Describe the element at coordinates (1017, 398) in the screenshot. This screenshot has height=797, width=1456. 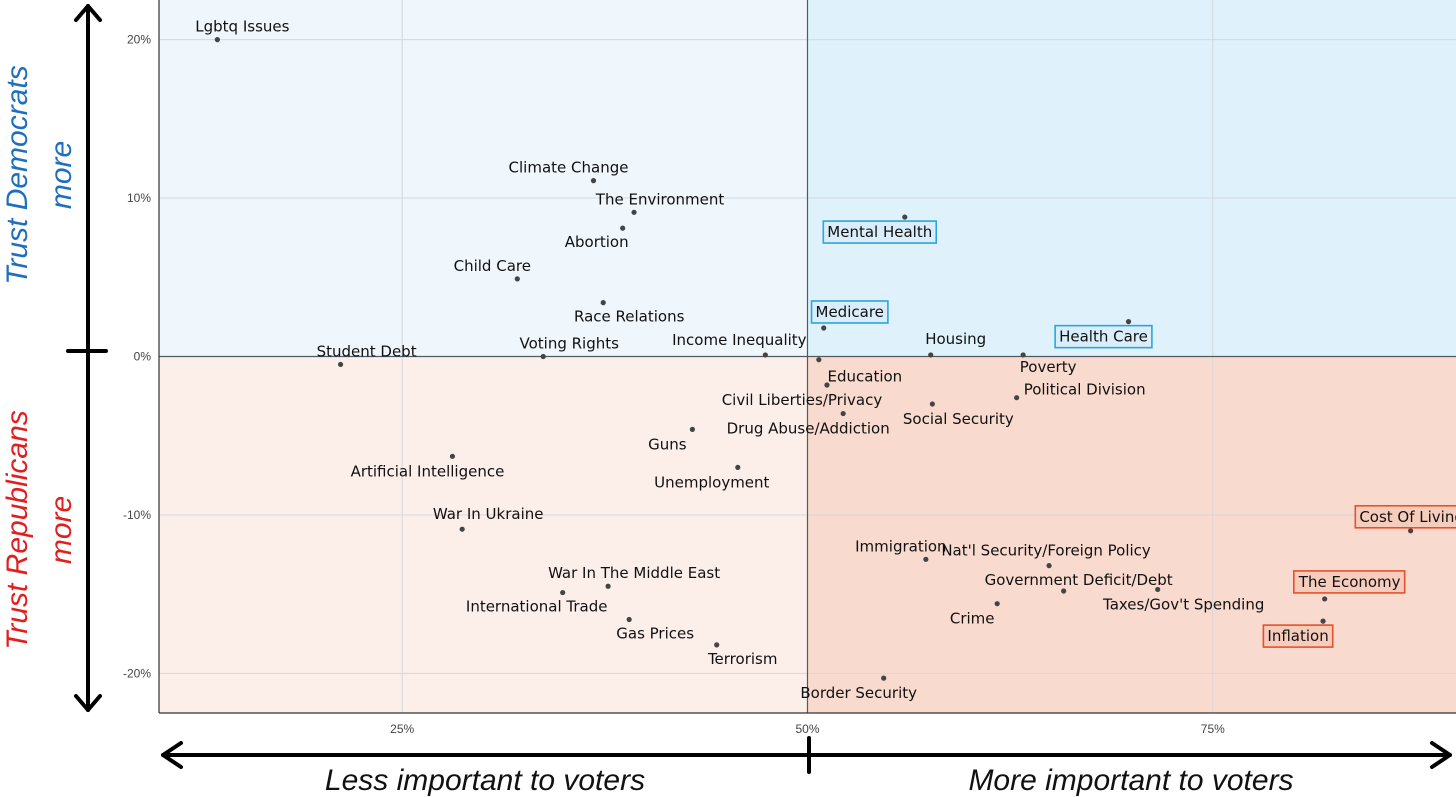
I see `point-political-division` at that location.